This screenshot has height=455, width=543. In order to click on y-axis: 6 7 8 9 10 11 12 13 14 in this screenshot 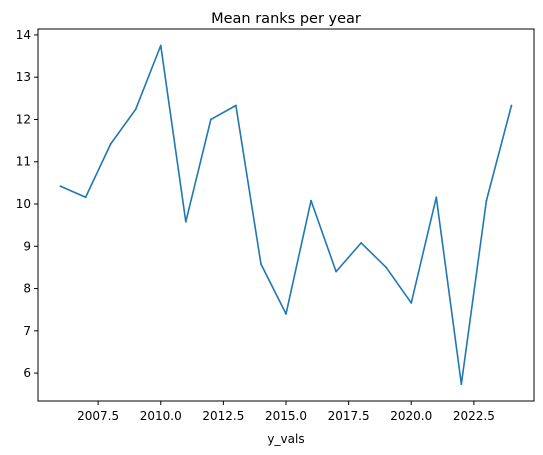, I will do `click(27, 204)`.